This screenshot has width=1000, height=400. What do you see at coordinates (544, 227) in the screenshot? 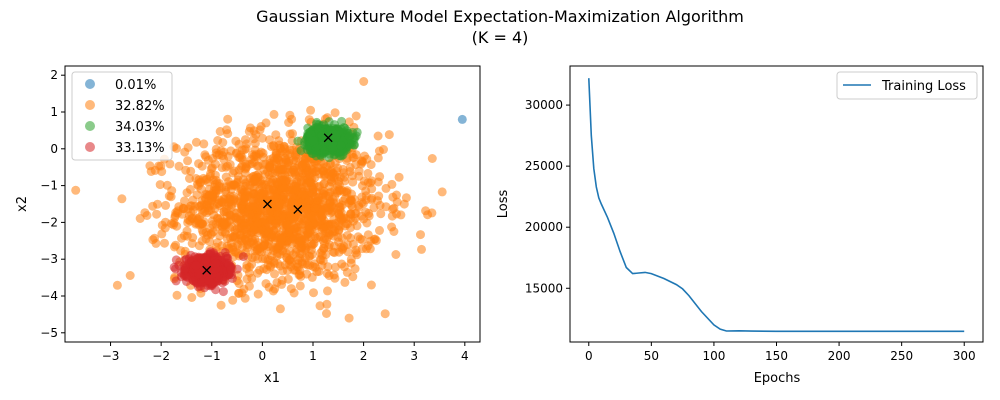
I see `y-tick-label: 20000` at bounding box center [544, 227].